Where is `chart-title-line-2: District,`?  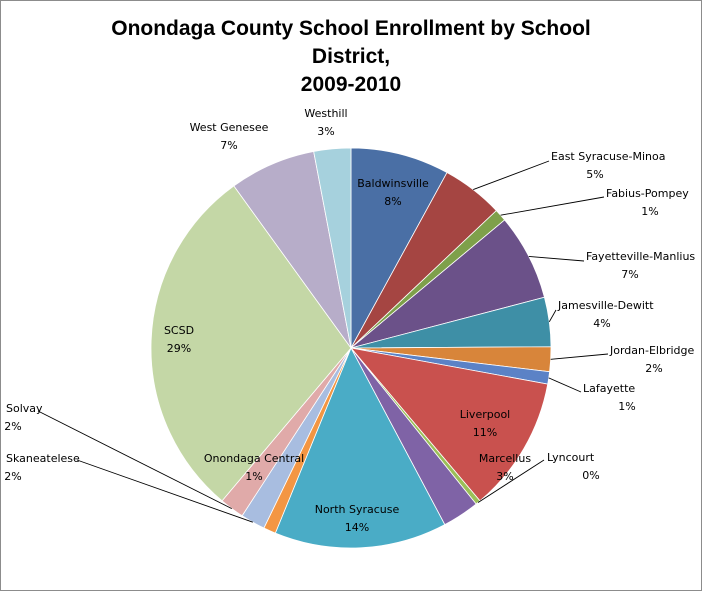 chart-title-line-2: District, is located at coordinates (351, 56).